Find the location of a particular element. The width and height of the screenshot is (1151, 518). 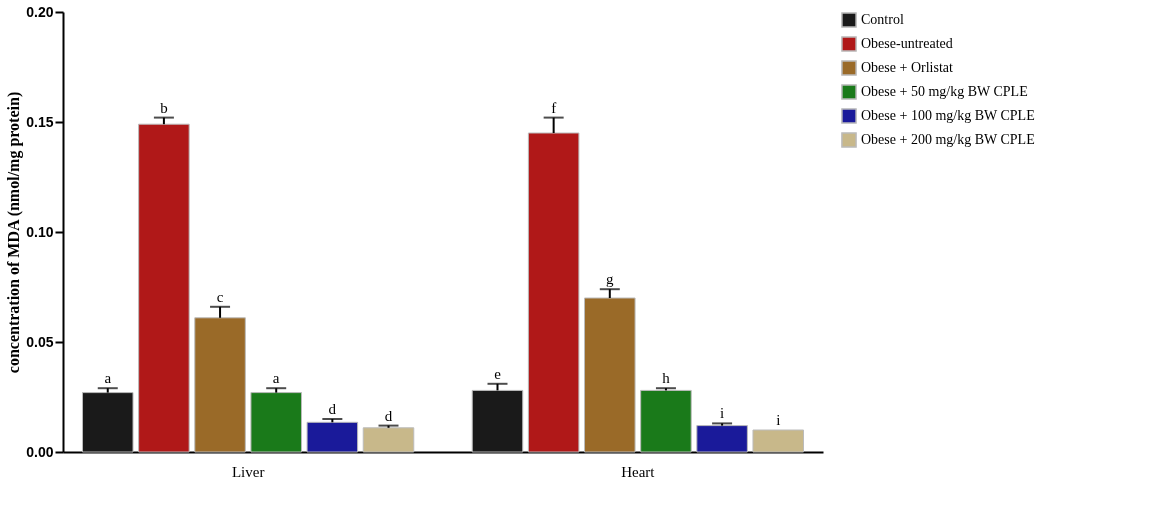

legend-label: Control is located at coordinates (882, 19).